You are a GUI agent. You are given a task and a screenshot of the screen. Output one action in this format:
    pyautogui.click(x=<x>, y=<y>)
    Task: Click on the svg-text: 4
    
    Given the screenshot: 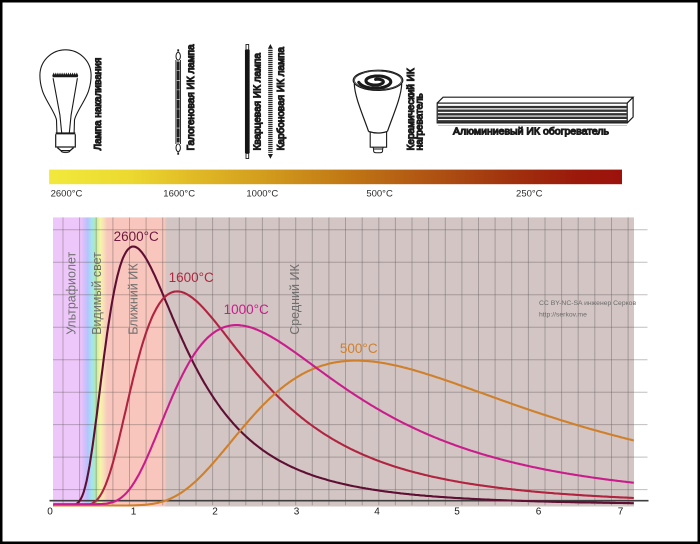 What is the action you would take?
    pyautogui.click(x=377, y=511)
    